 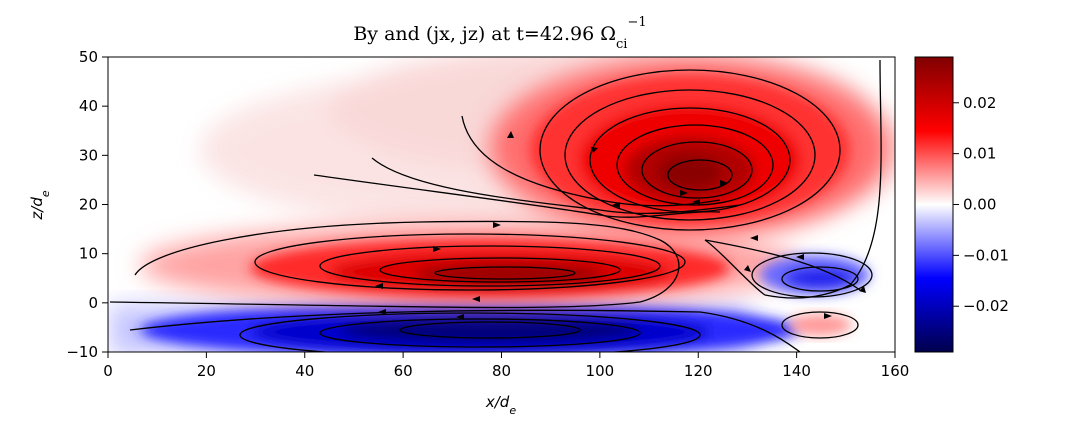 I want to click on x-axis: 0 20 40 60 80 100 120 140 160, so click(x=506, y=366).